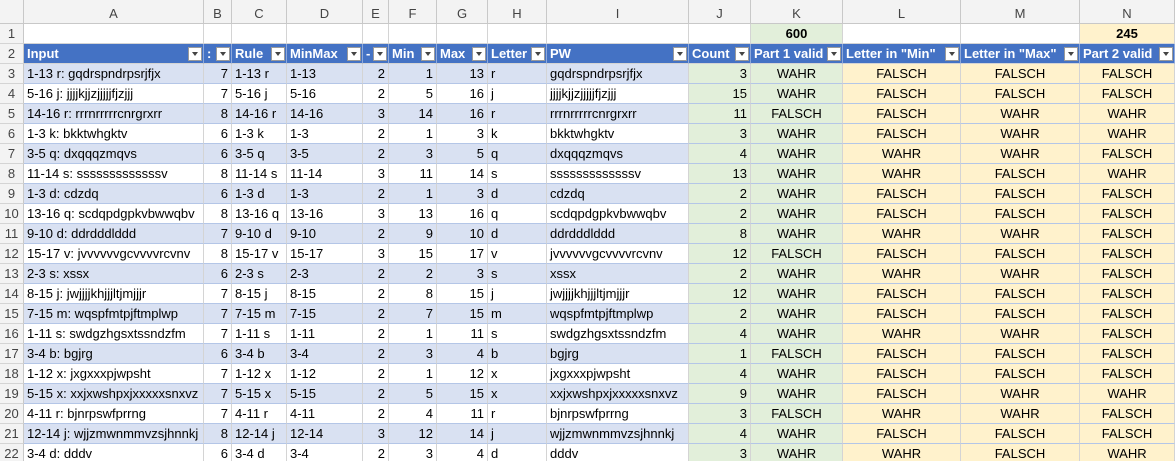 The image size is (1175, 461). I want to click on table-header: PW, so click(618, 54).